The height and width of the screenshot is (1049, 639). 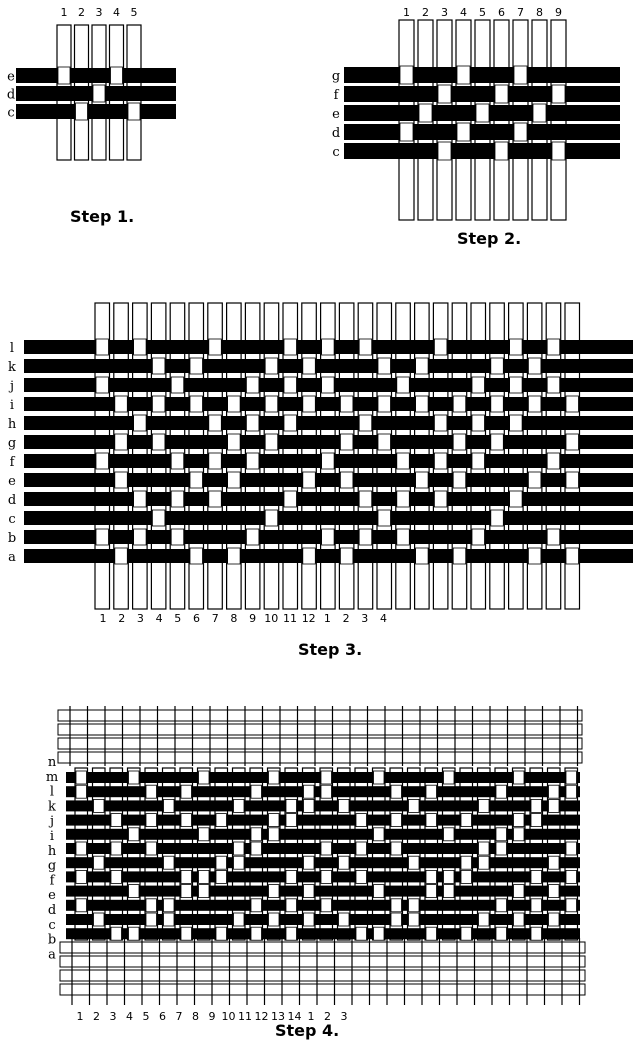 What do you see at coordinates (489, 238) in the screenshot?
I see `step-2-caption: Step 2.` at bounding box center [489, 238].